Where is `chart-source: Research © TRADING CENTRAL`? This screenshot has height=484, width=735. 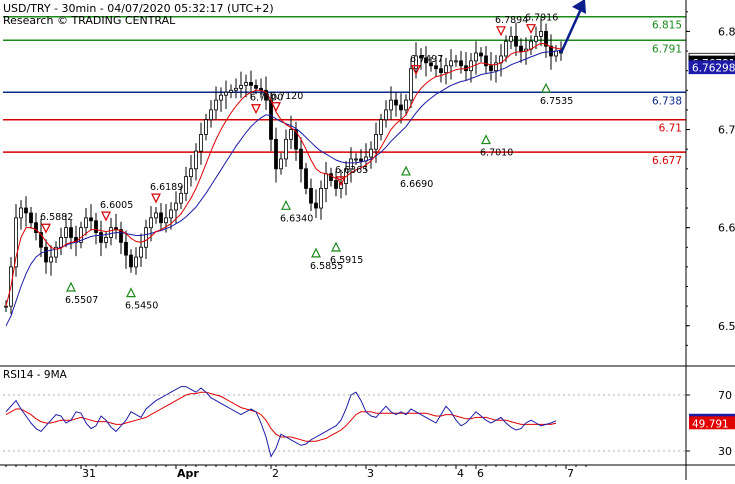 chart-source: Research © TRADING CENTRAL is located at coordinates (89, 20).